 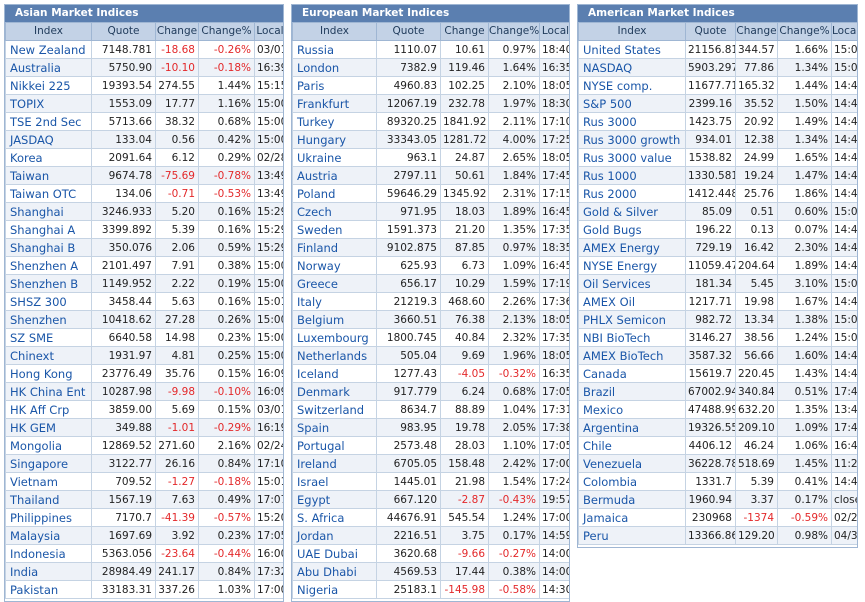 I want to click on cell-index-name: Czech, so click(x=334, y=211).